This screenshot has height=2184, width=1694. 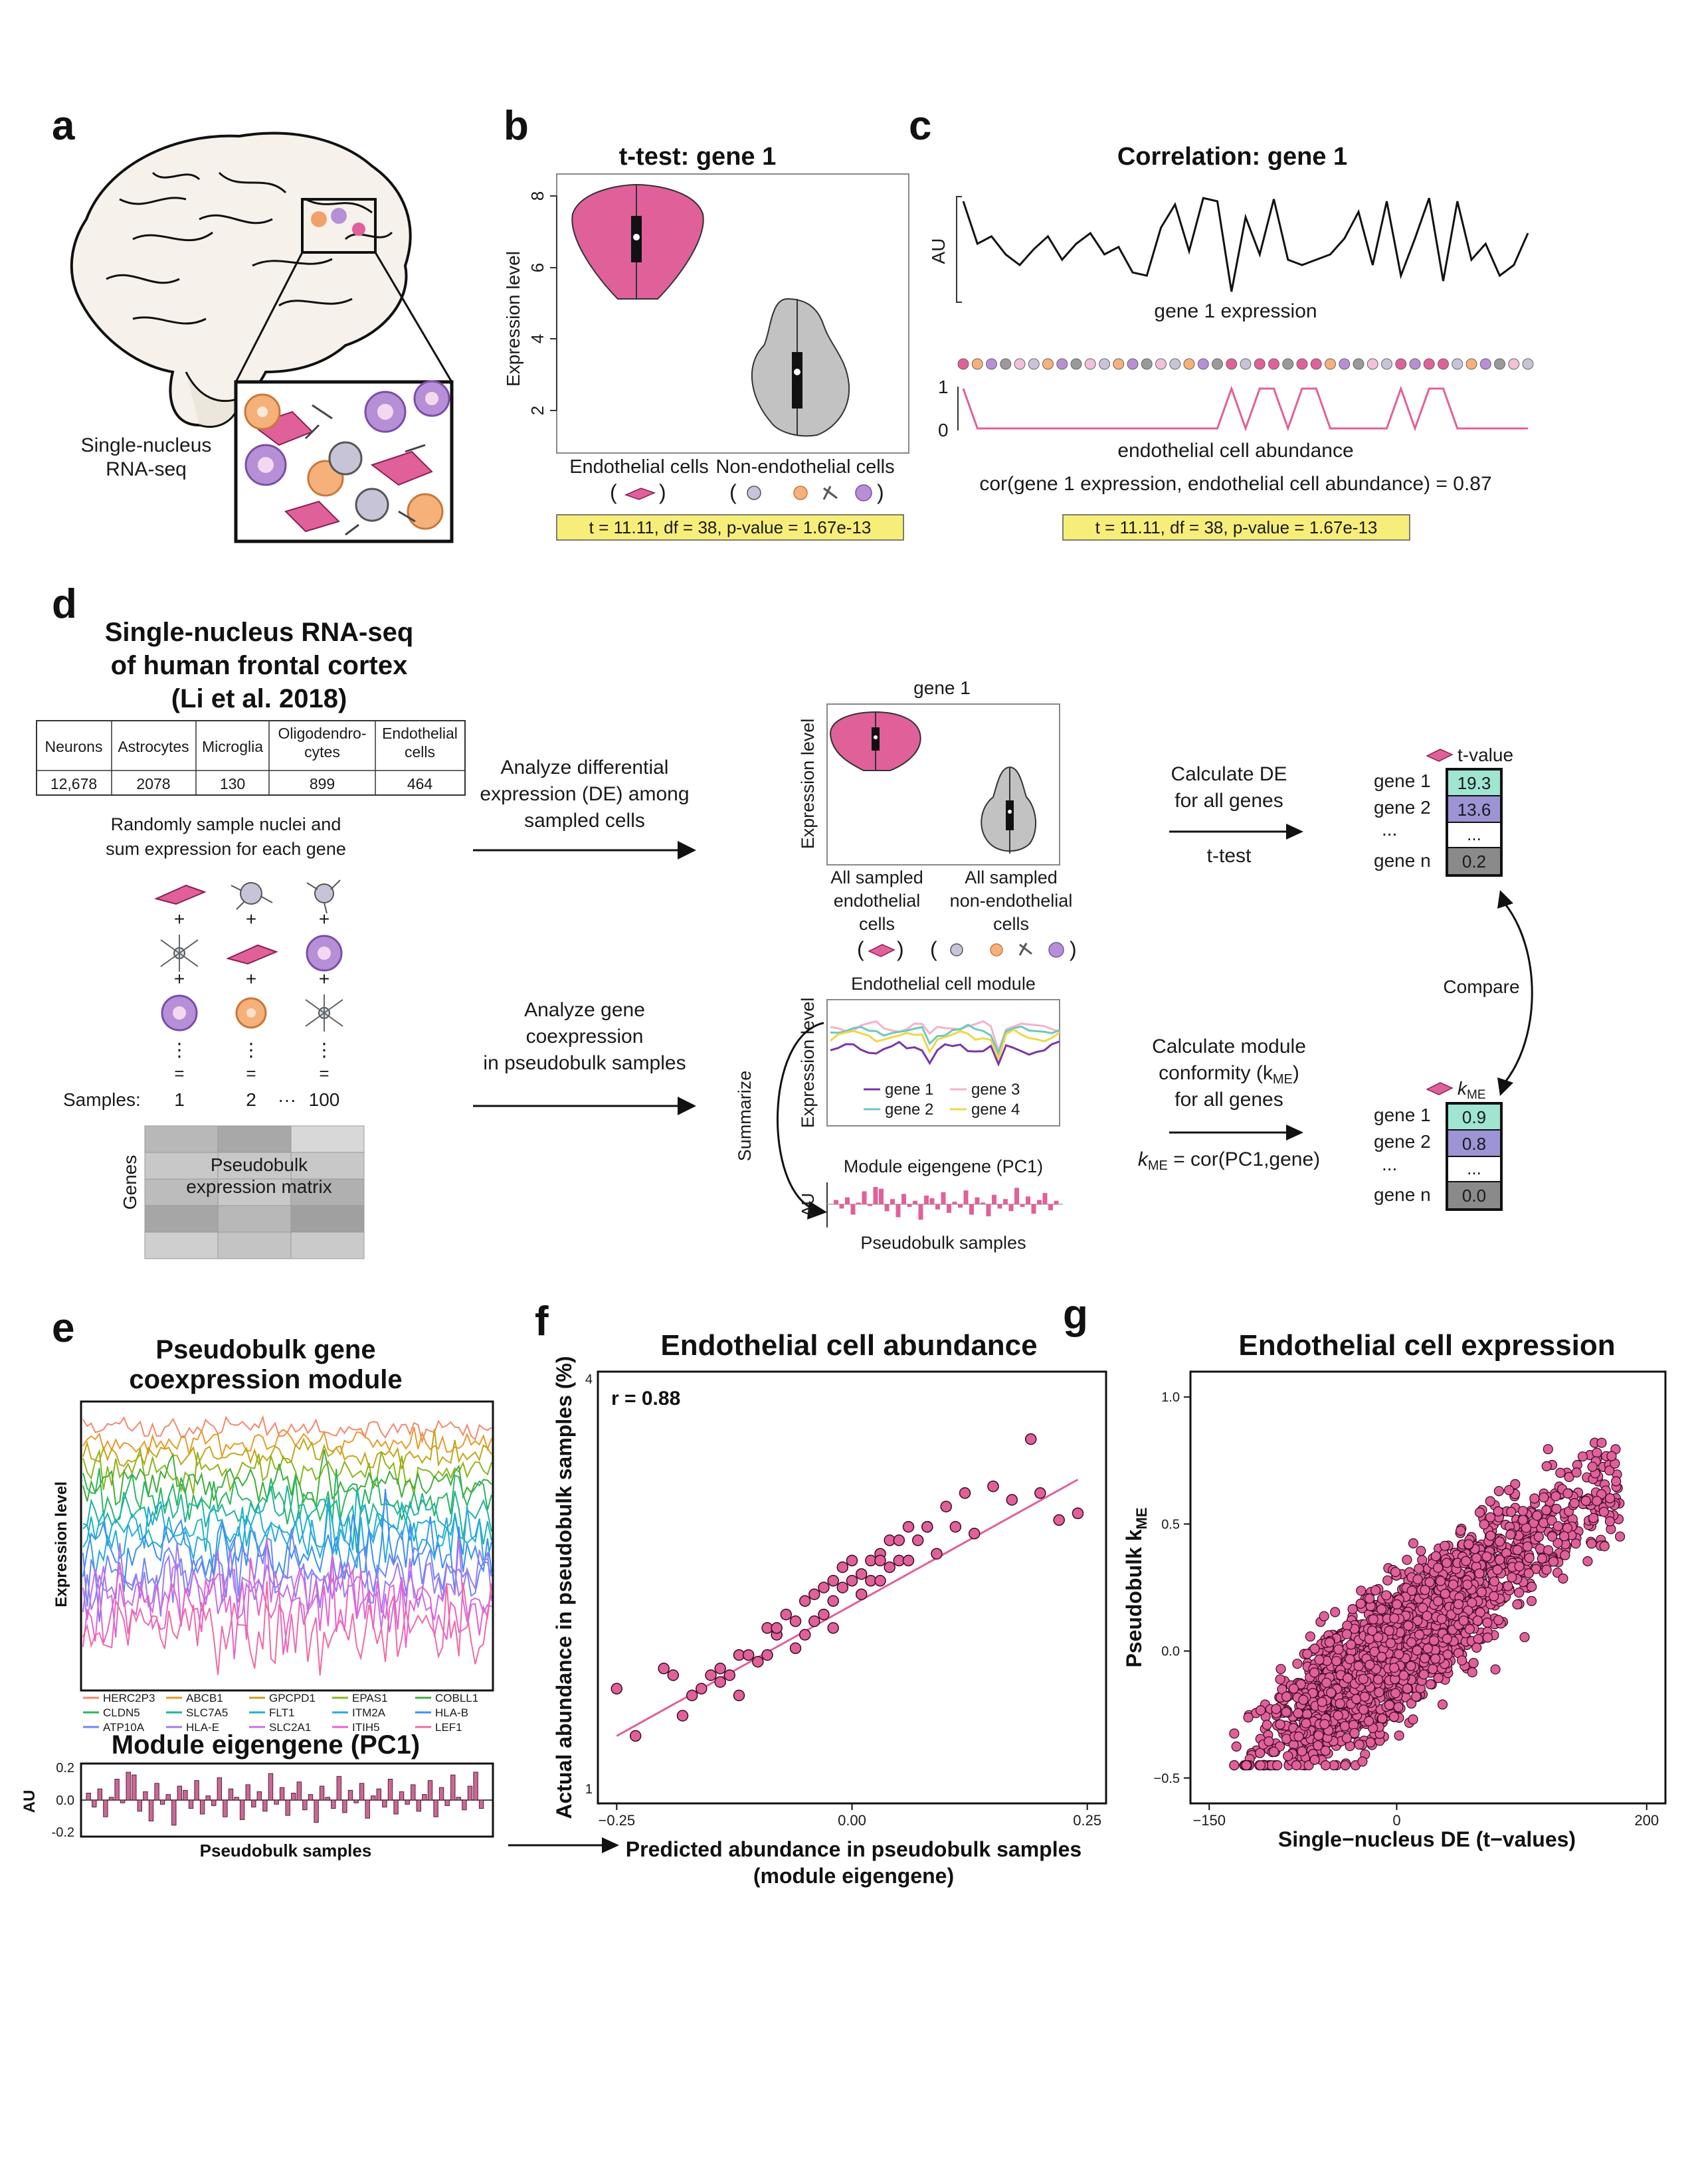 I want to click on neuron-process, so click(x=252, y=897).